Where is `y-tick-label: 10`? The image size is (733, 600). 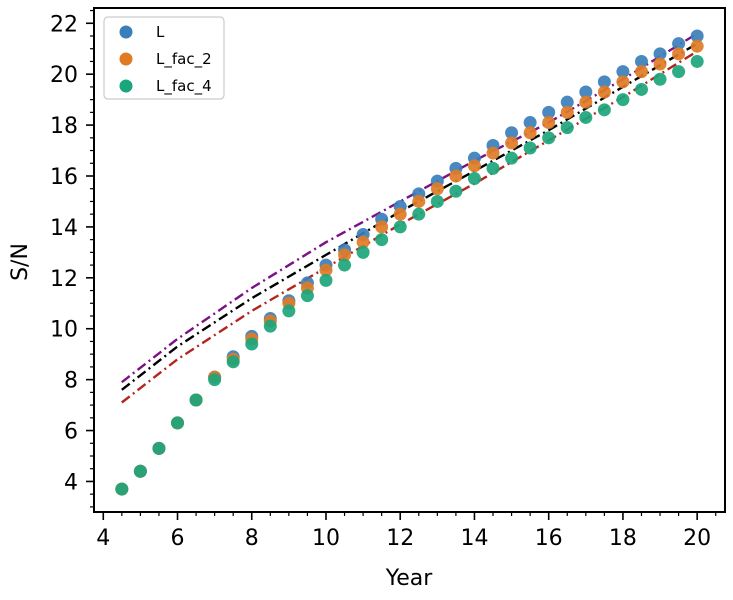
y-tick-label: 10 is located at coordinates (64, 330).